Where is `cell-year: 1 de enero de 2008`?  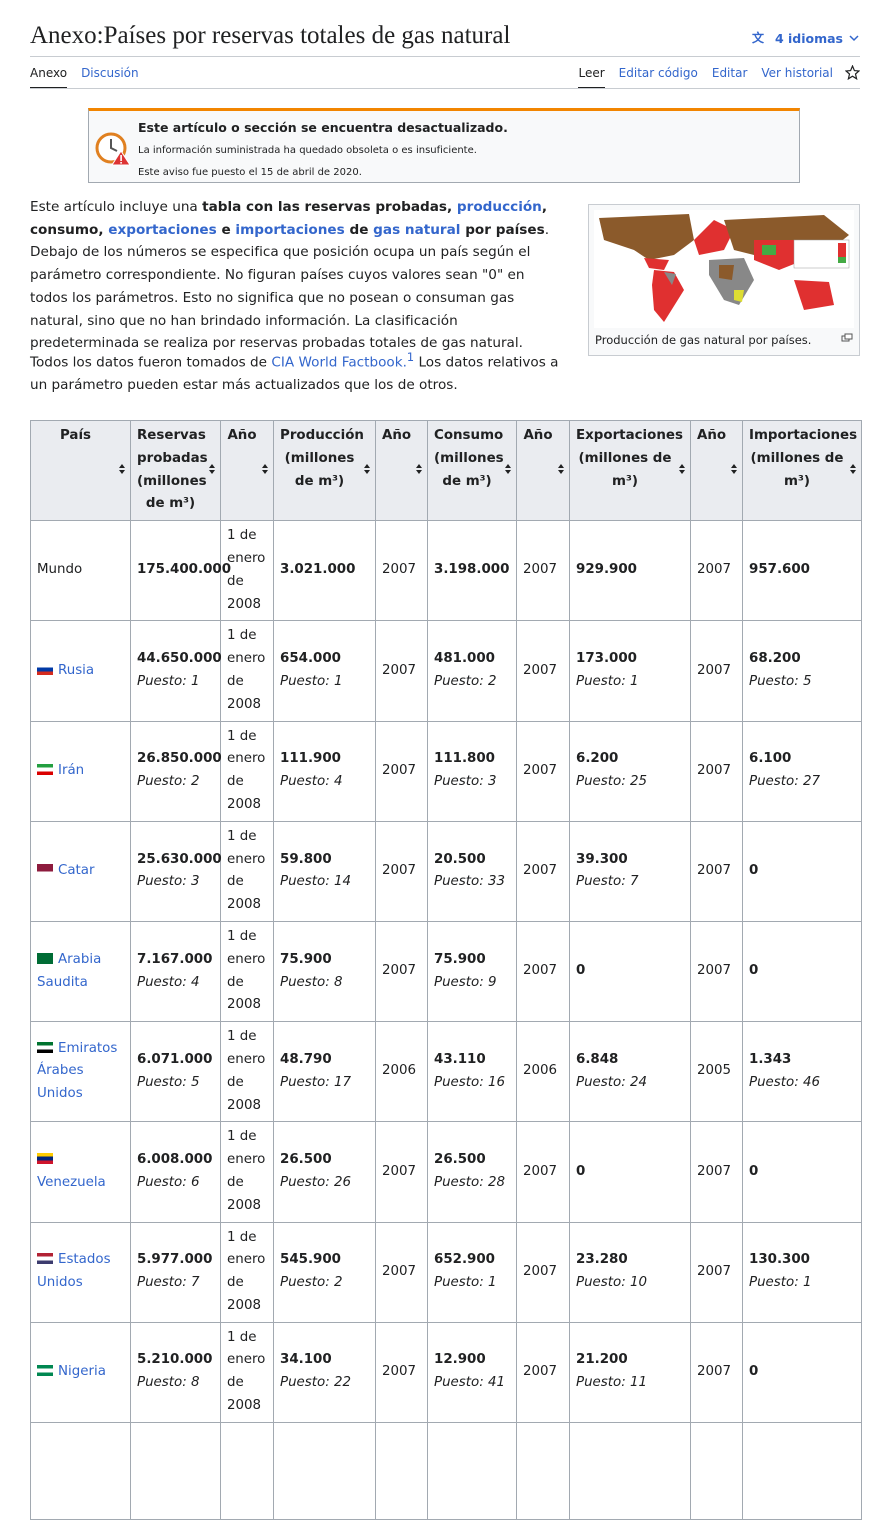 cell-year: 1 de enero de 2008 is located at coordinates (246, 1171).